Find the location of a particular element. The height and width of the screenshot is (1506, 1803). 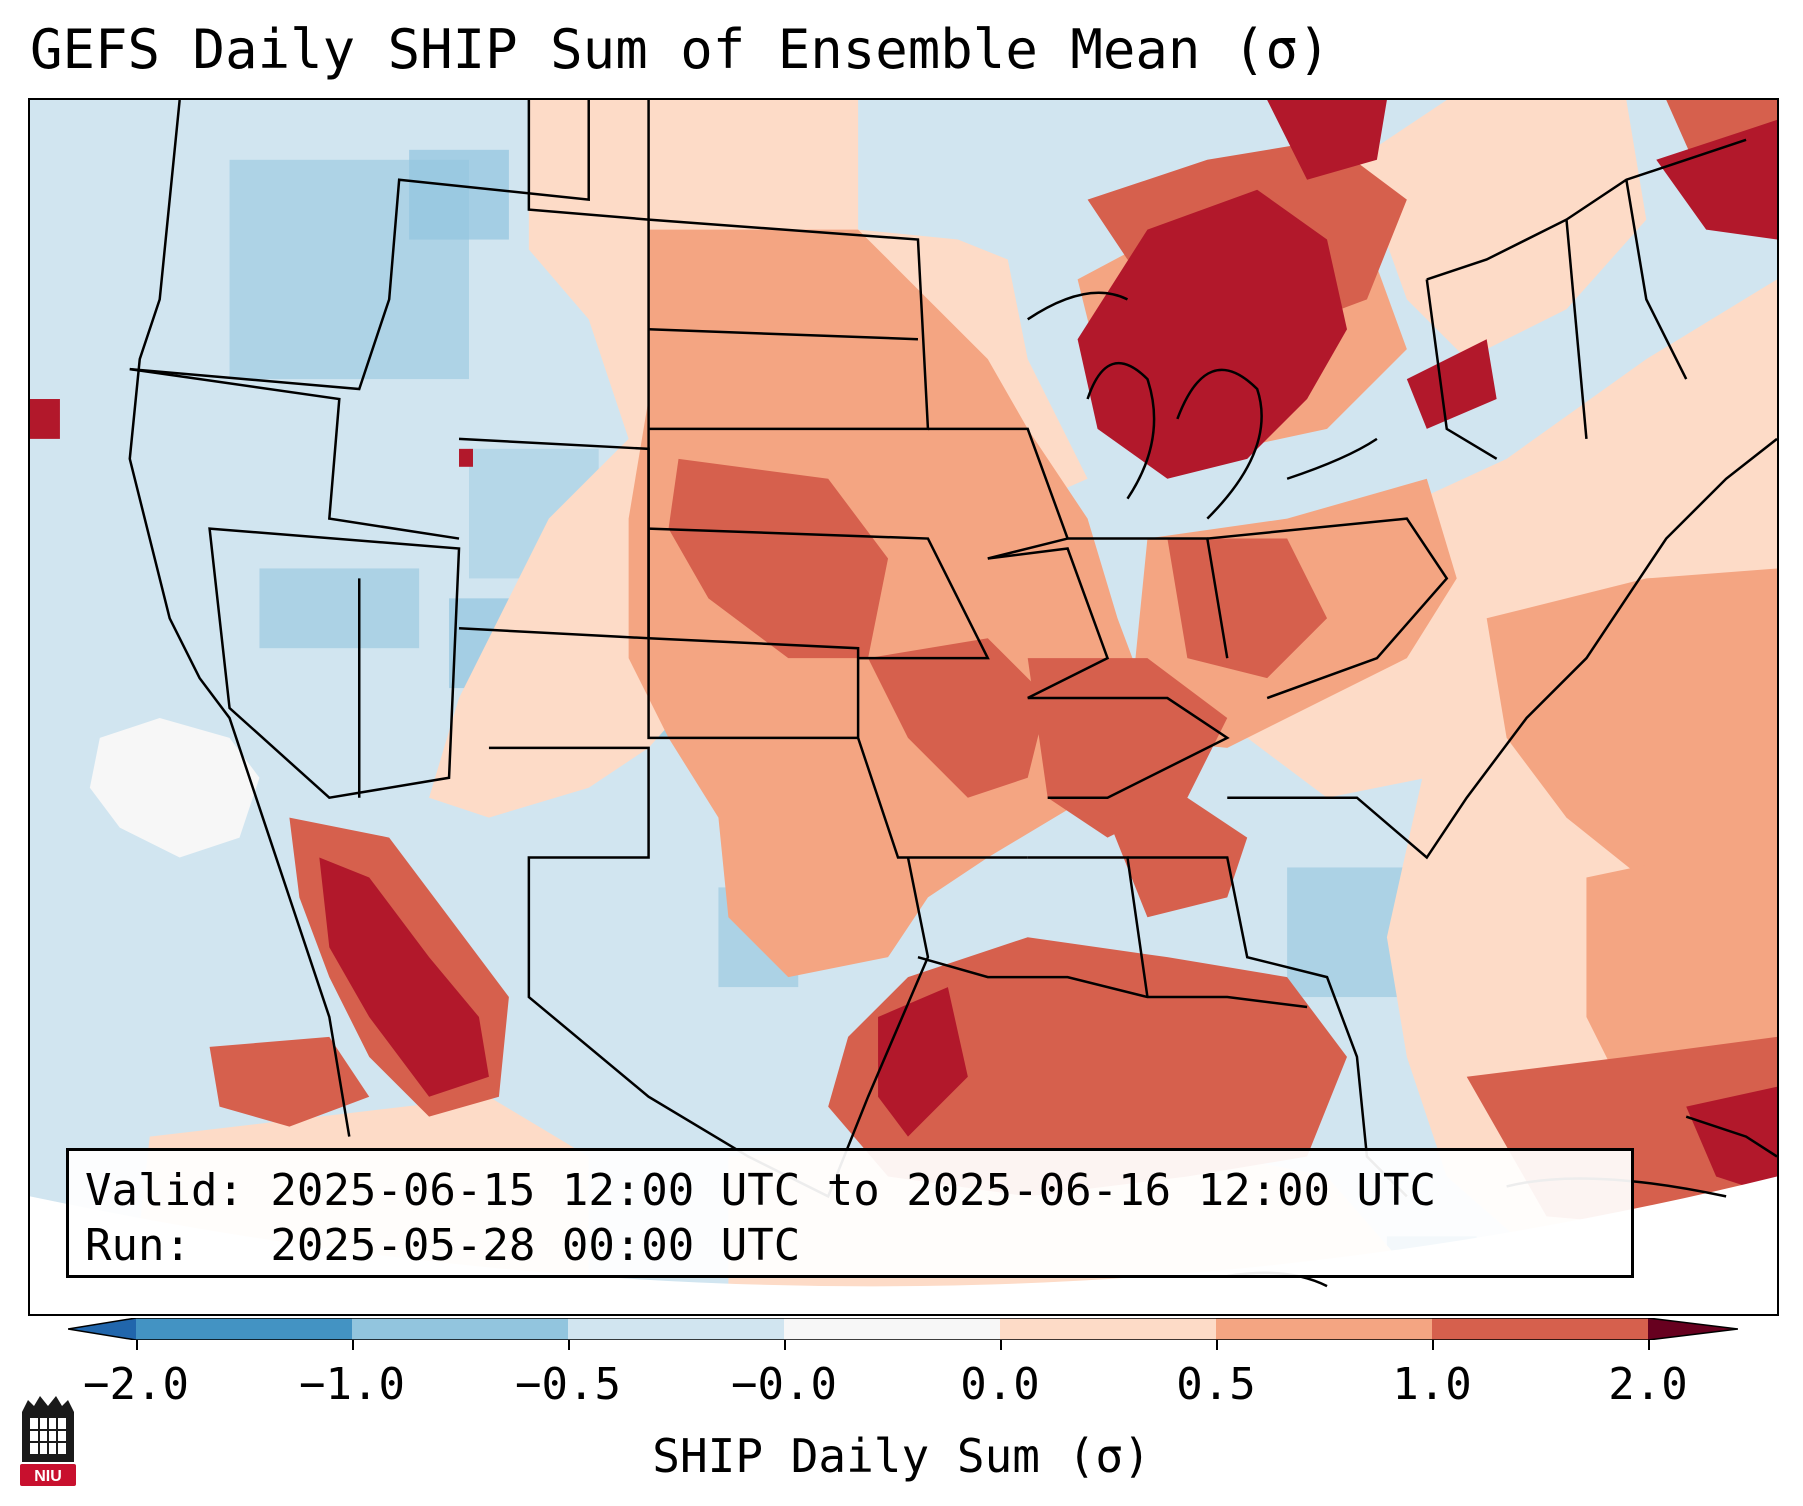

colorbar-label: SHIP Daily Sum (σ) is located at coordinates (901, 1456).